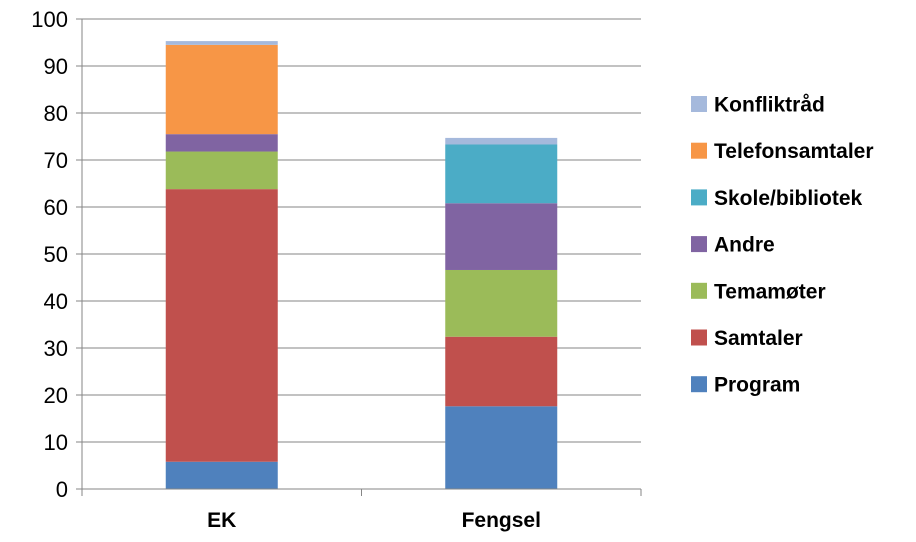 This screenshot has height=542, width=916. What do you see at coordinates (221, 475) in the screenshot?
I see `bar-ek-program` at bounding box center [221, 475].